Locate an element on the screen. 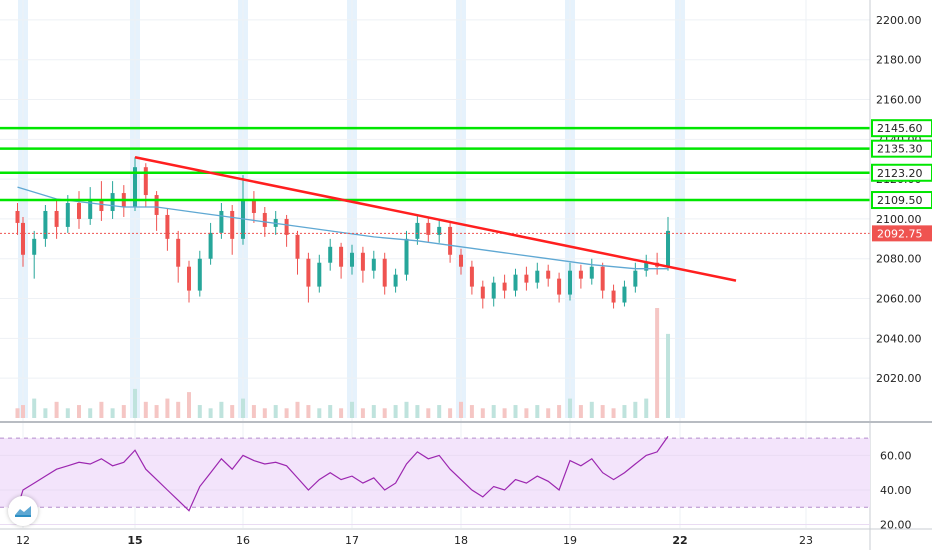 Image resolution: width=932 pixels, height=554 pixels. time-axis-tick-label: 18 is located at coordinates (461, 540).